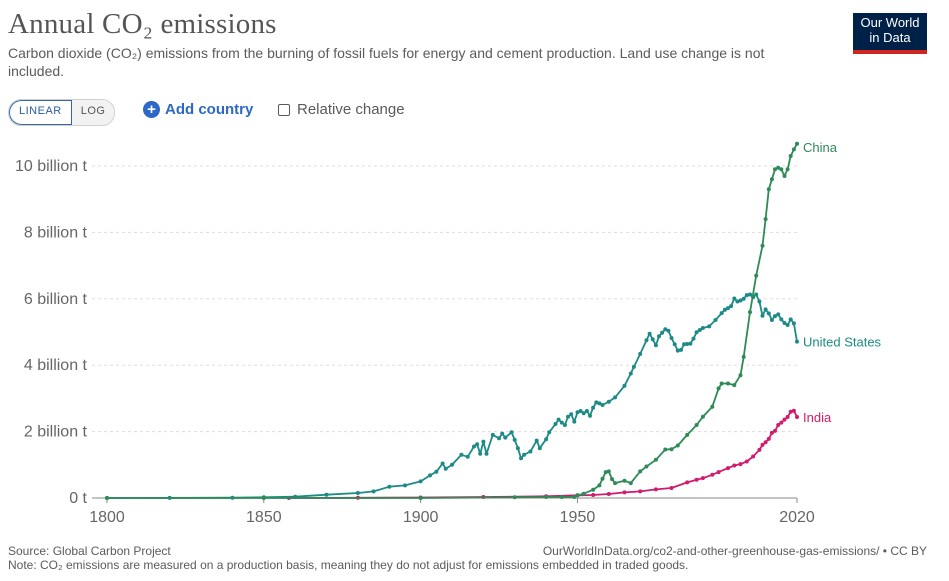  Describe the element at coordinates (56, 232) in the screenshot. I see `y-tick-label: 8 billion t` at that location.